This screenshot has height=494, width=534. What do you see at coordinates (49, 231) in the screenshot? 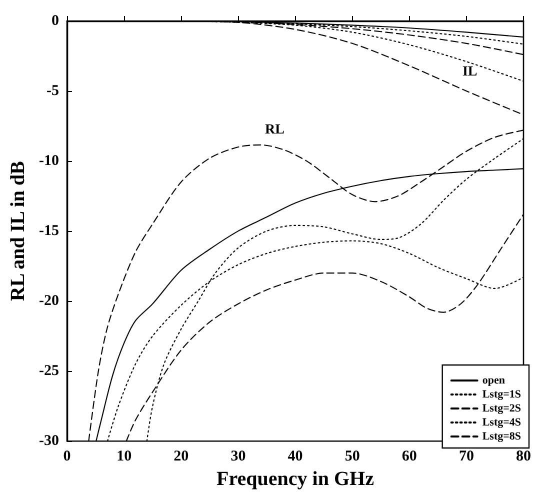
I see `y-tick-label: -15` at bounding box center [49, 231].